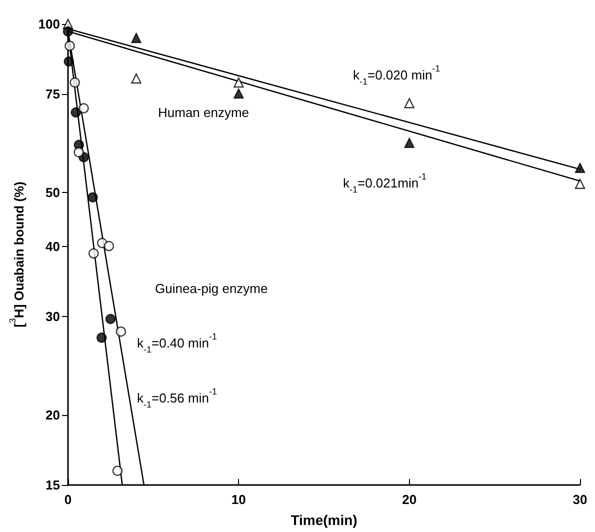 Image resolution: width=595 pixels, height=532 pixels. Describe the element at coordinates (580, 499) in the screenshot. I see `x-tick-label: 30` at that location.